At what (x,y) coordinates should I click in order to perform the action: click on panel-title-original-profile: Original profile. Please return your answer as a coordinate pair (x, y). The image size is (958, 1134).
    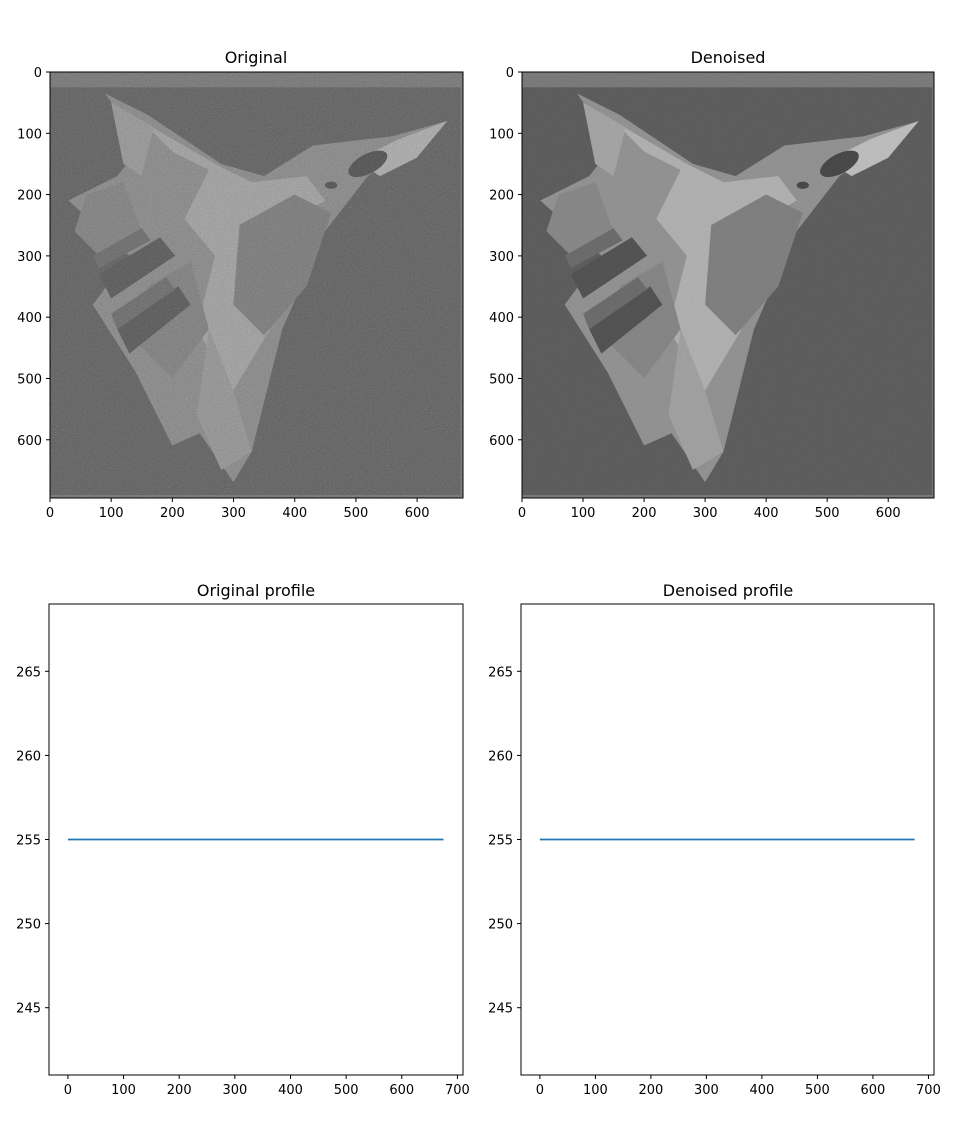
    Looking at the image, I should click on (256, 590).